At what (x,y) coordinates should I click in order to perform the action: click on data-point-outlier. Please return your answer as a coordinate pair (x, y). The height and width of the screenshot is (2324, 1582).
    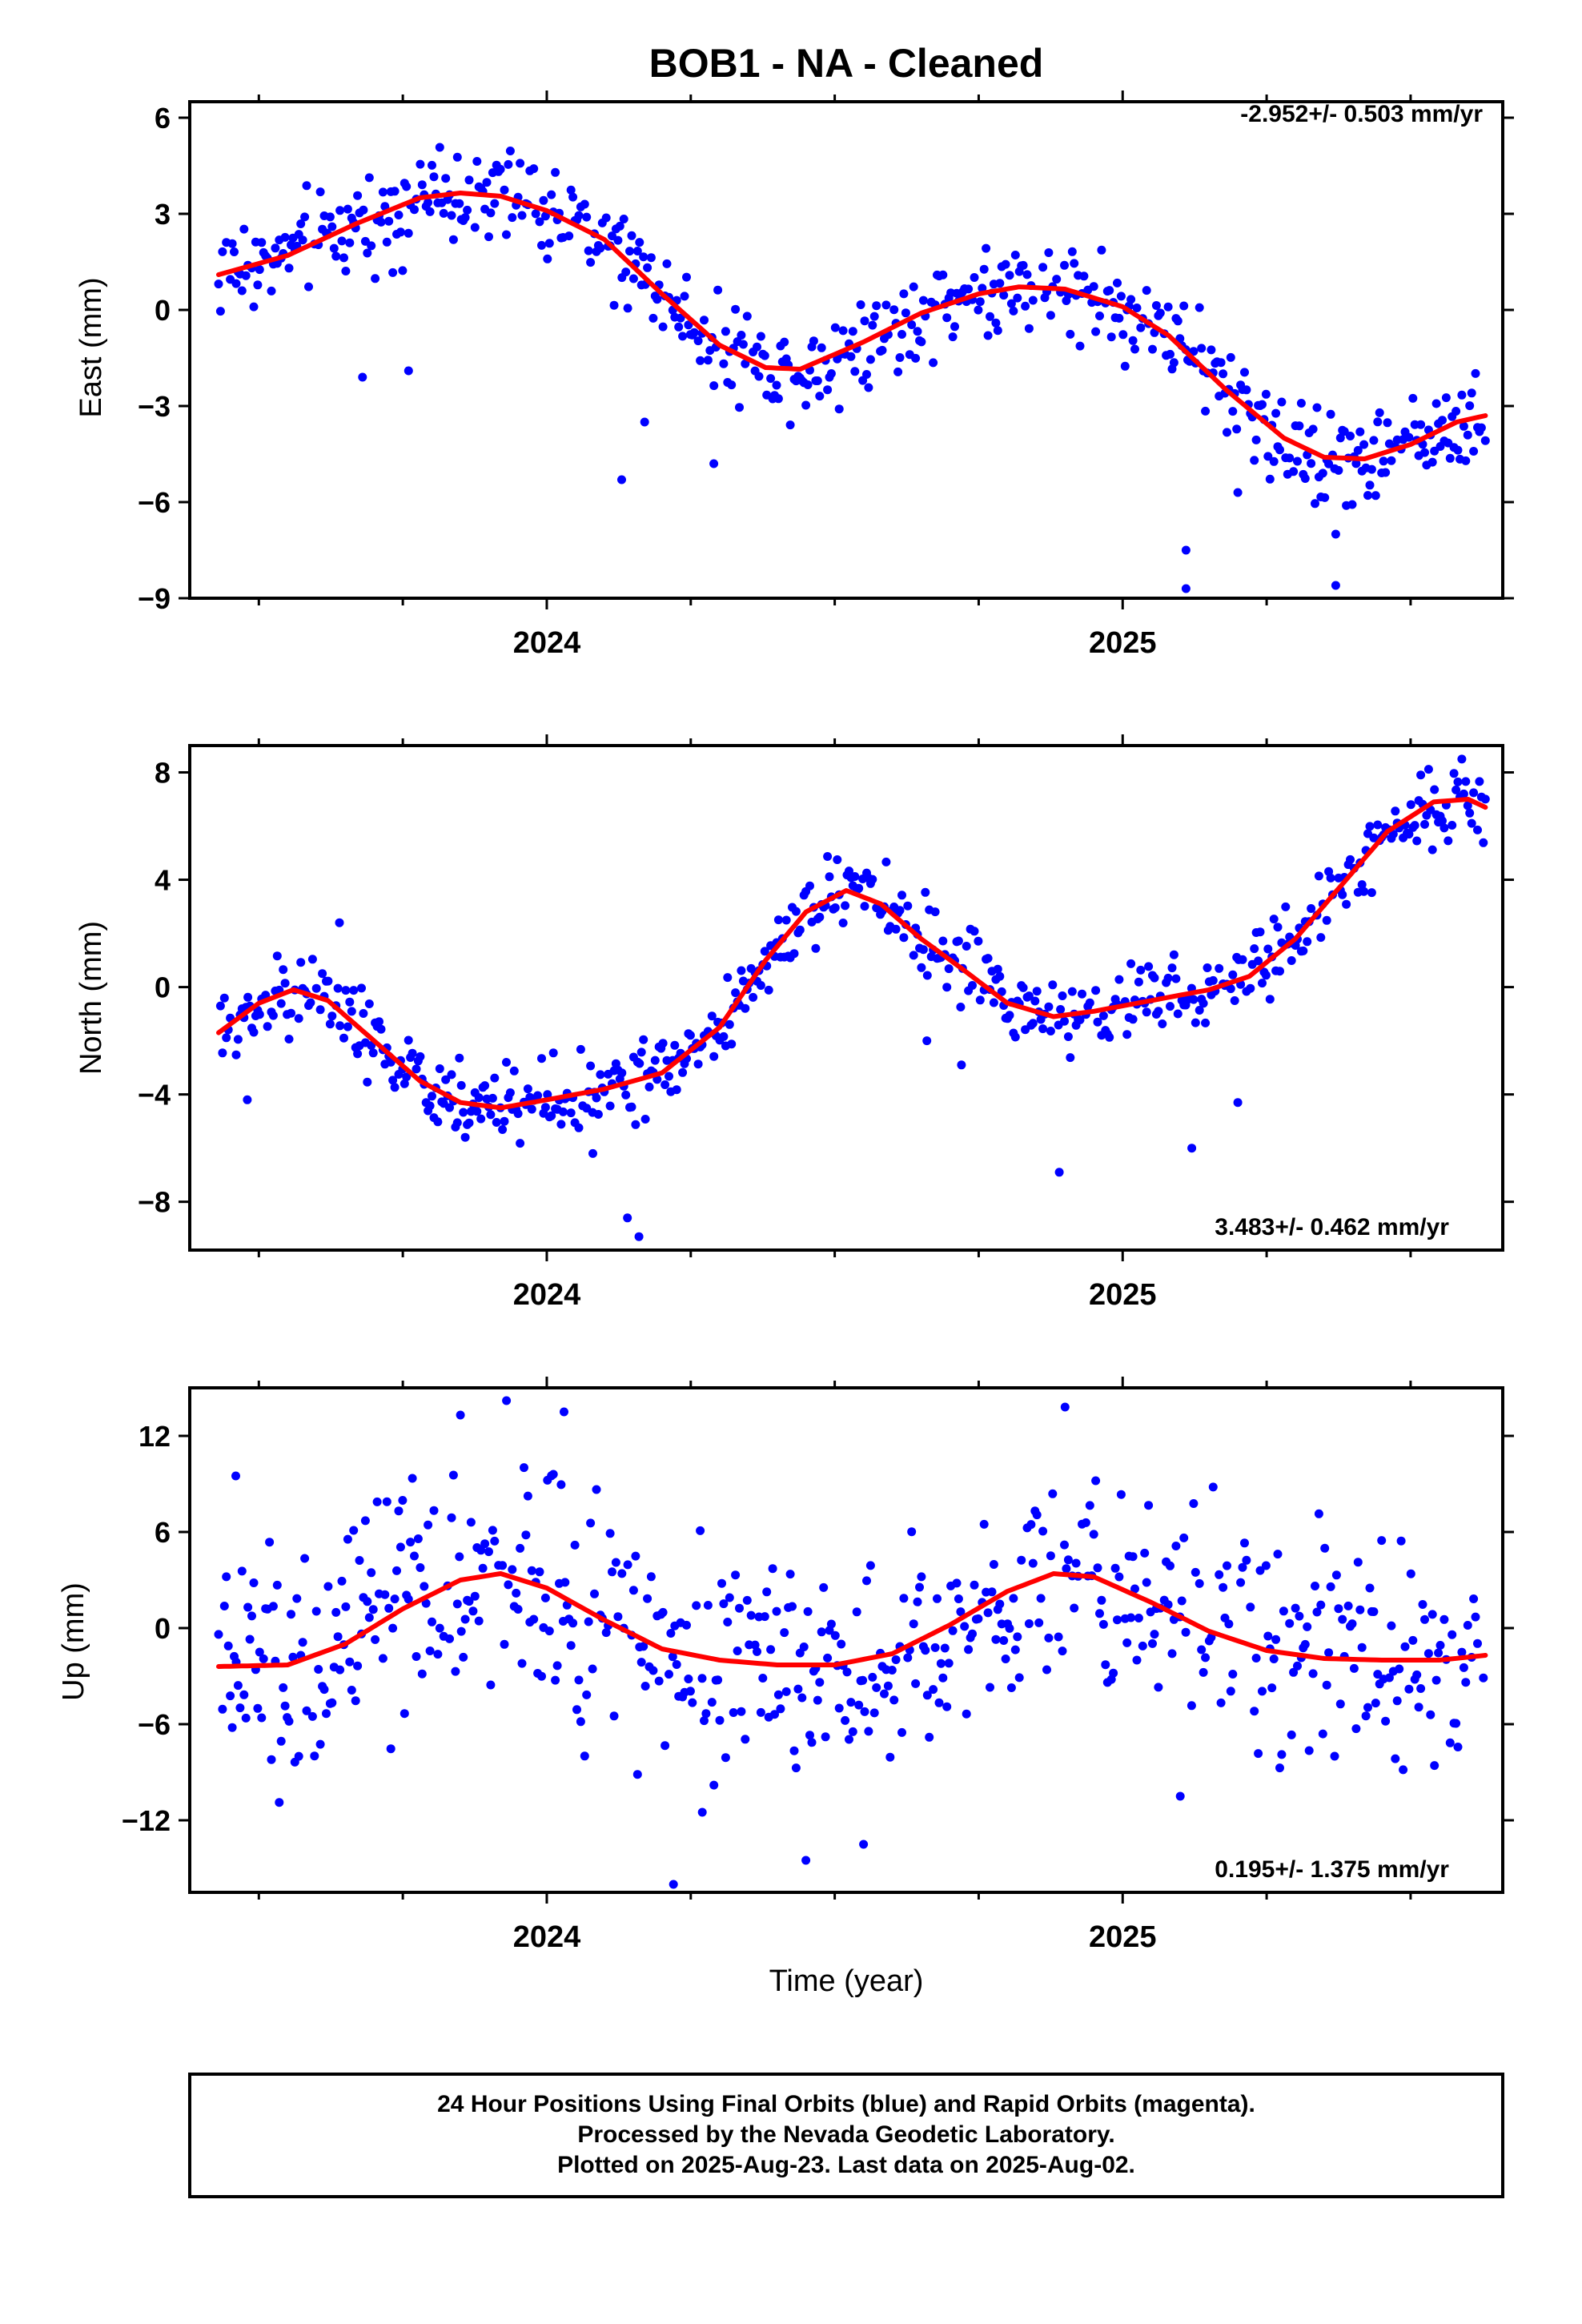
    Looking at the image, I should click on (460, 1415).